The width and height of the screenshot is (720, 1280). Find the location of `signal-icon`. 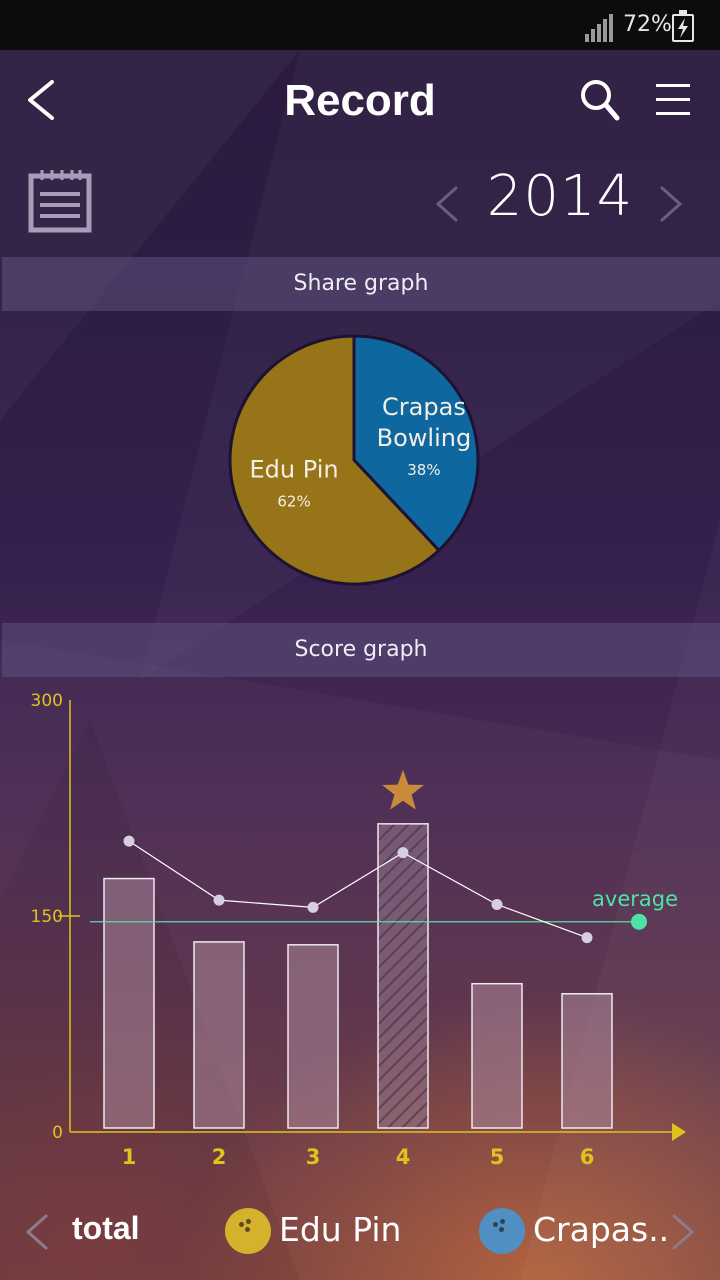

signal-icon is located at coordinates (601, 28).